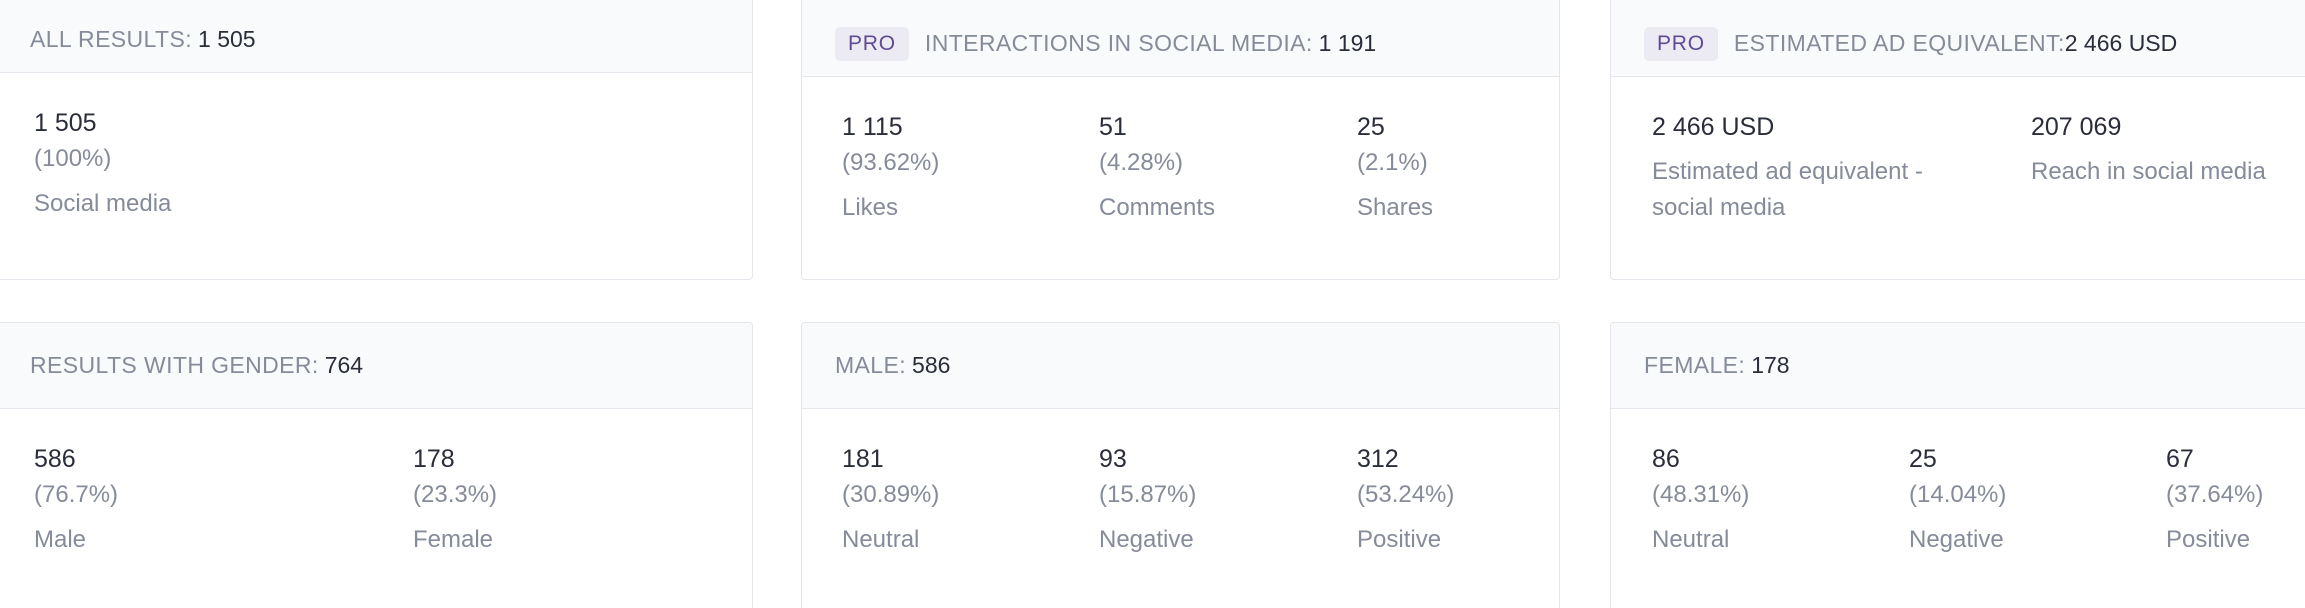  Describe the element at coordinates (1157, 207) in the screenshot. I see `metric-label: Comments` at that location.